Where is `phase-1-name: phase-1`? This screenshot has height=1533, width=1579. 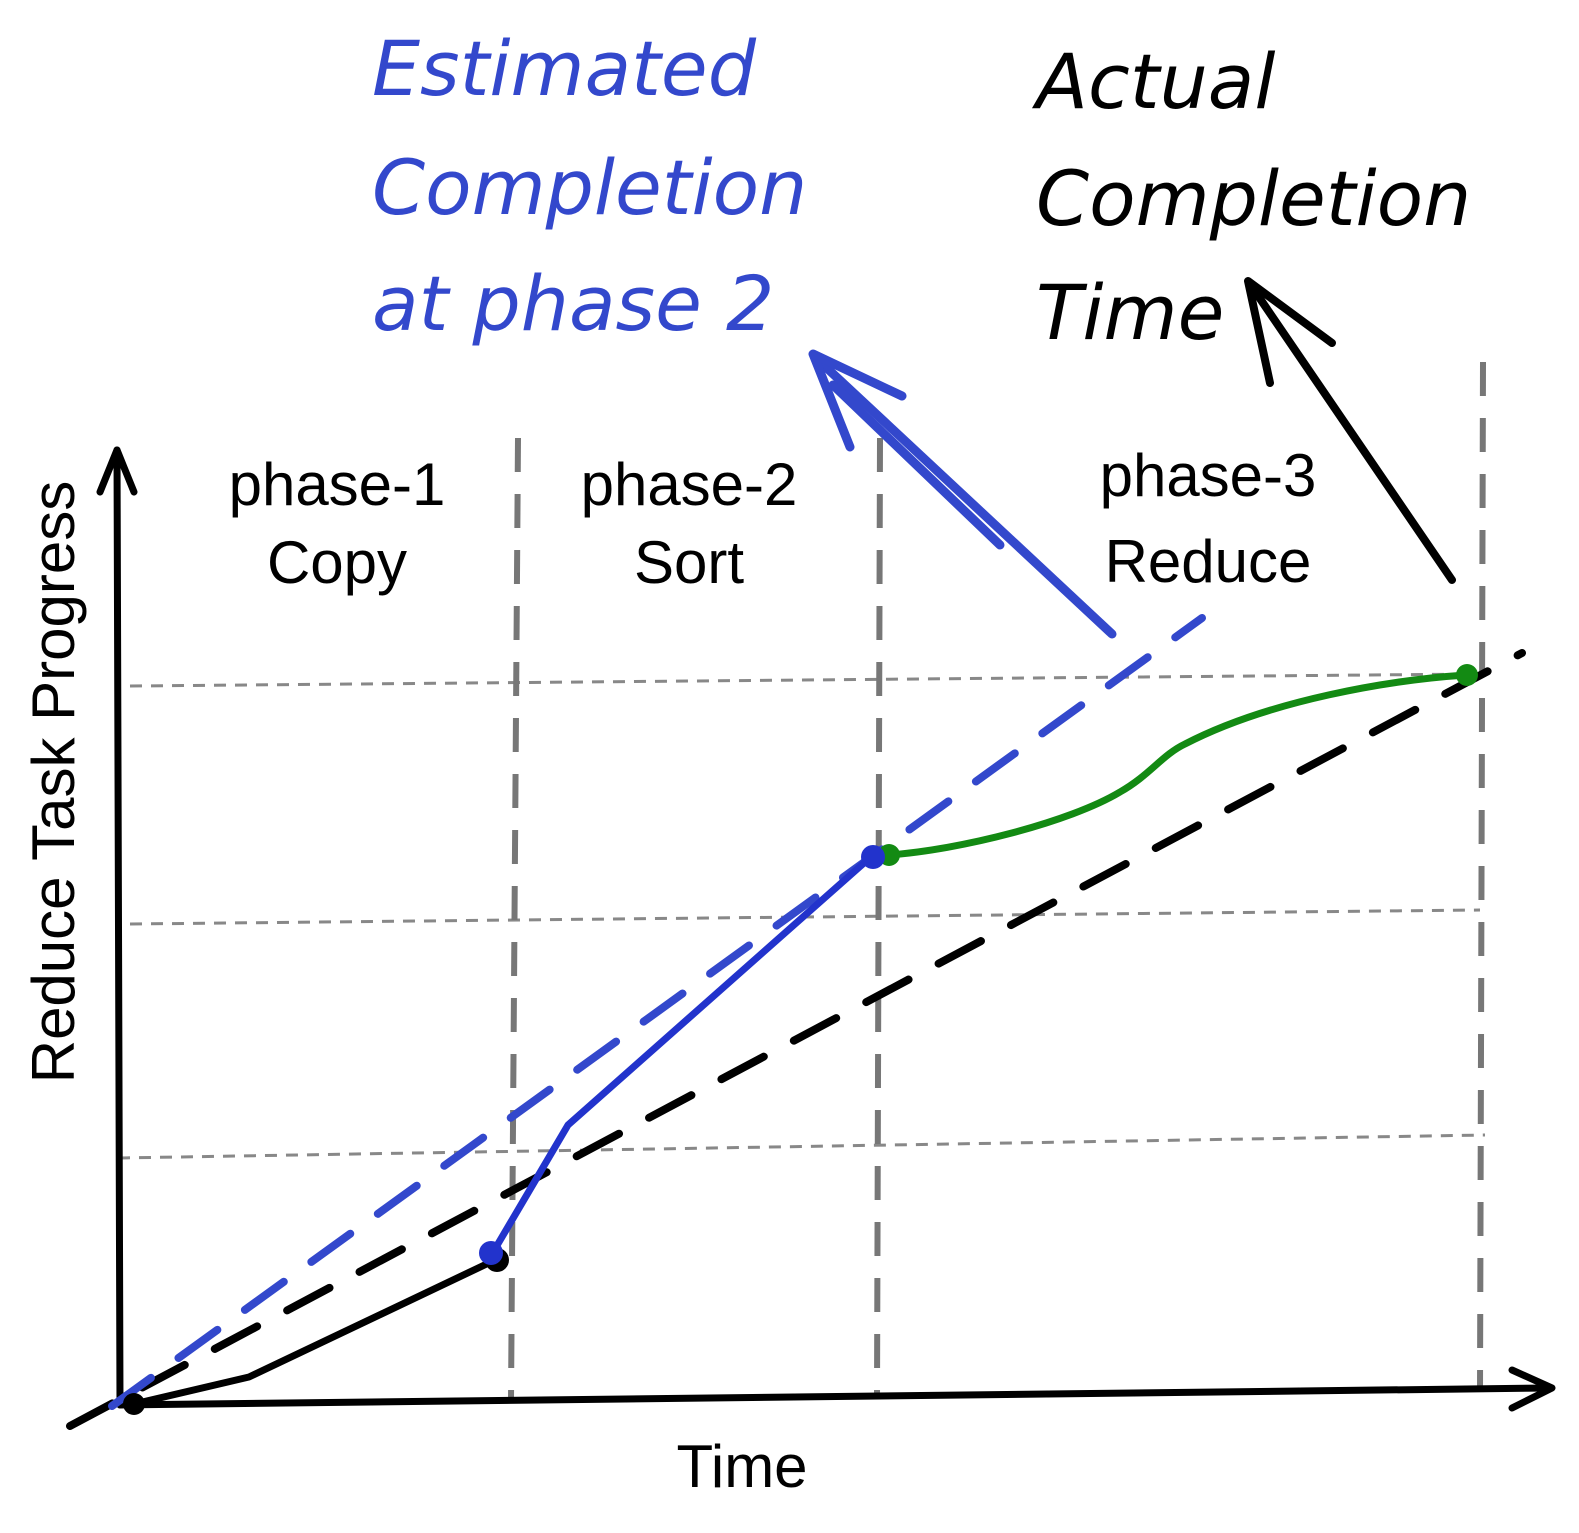
phase-1-name: phase-1 is located at coordinates (337, 484).